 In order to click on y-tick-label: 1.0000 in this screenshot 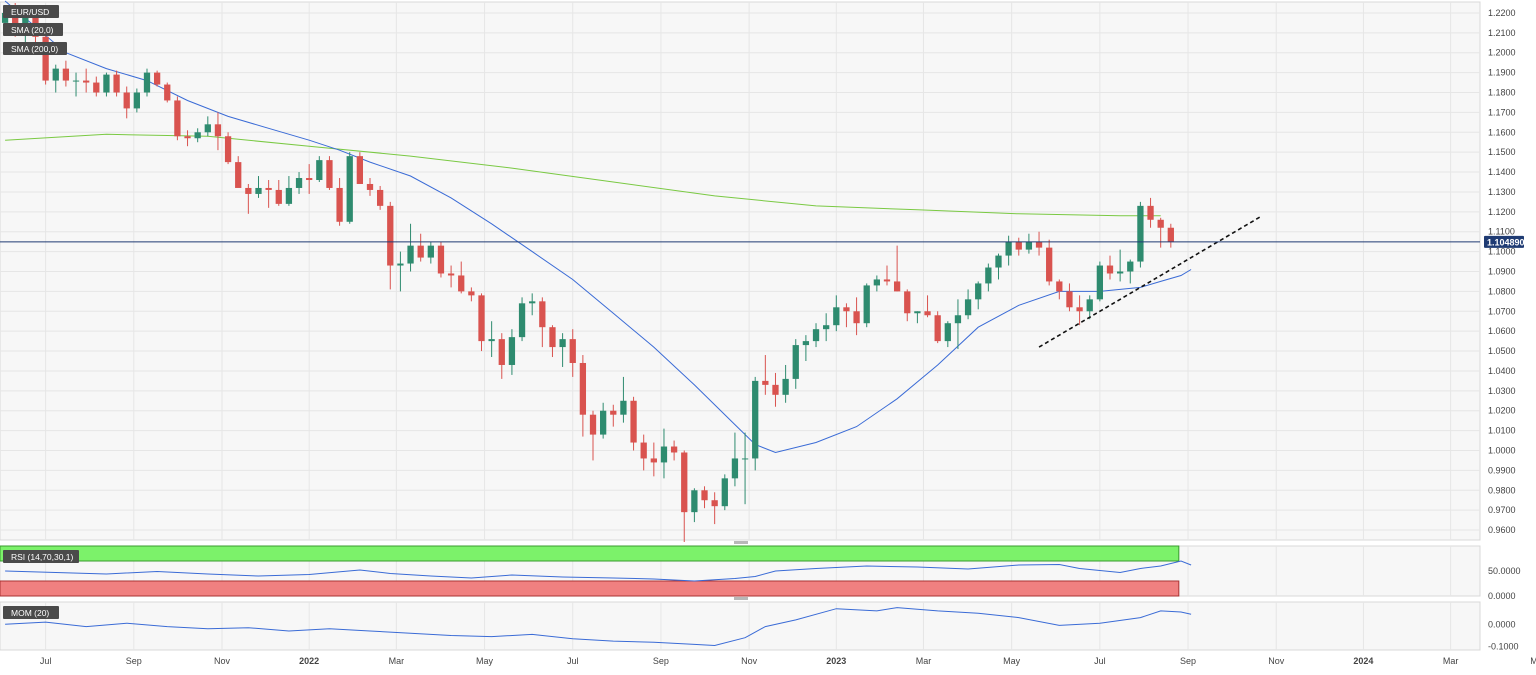, I will do `click(1502, 450)`.